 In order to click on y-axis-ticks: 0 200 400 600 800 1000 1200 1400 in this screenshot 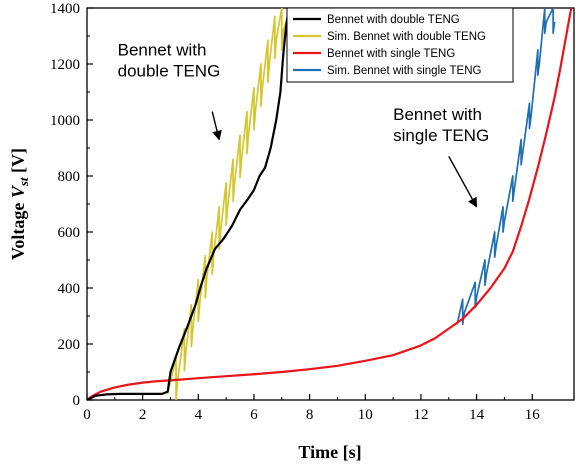, I will do `click(71, 205)`.